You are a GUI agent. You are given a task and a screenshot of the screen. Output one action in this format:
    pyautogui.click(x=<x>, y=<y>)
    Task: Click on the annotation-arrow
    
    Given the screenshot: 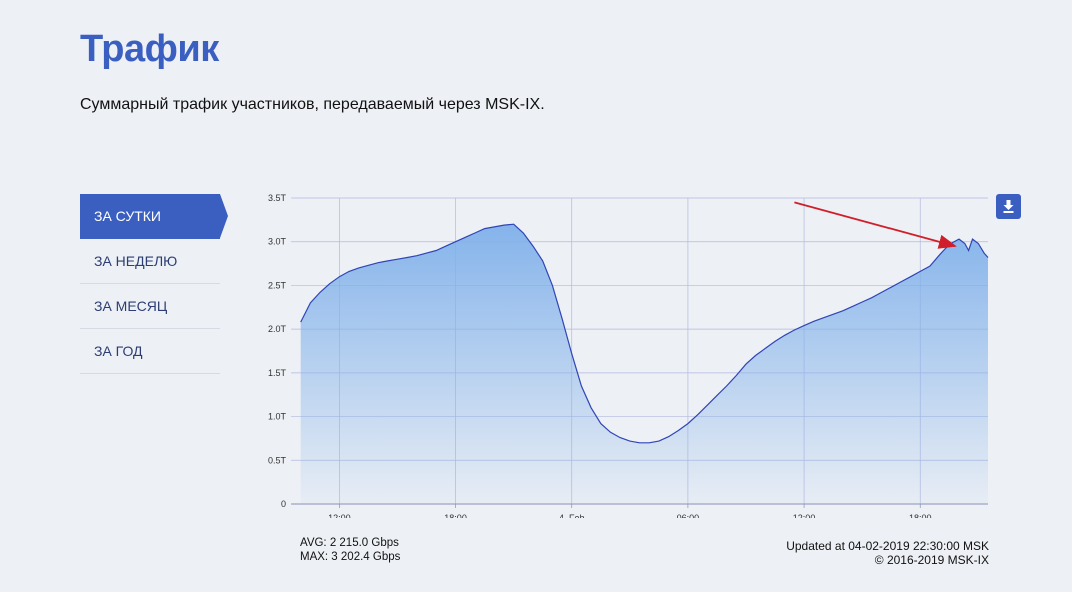 What is the action you would take?
    pyautogui.click(x=875, y=225)
    